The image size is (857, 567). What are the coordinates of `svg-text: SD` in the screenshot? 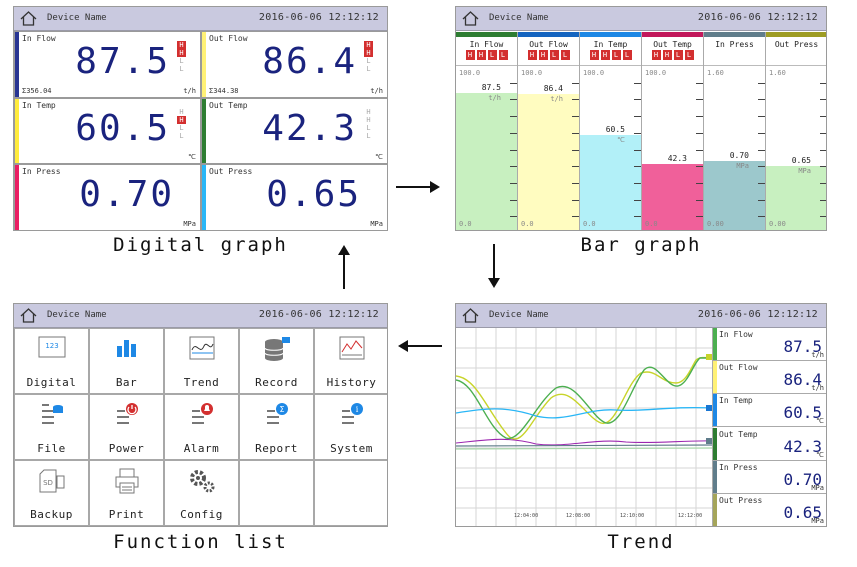 It's located at (48, 483).